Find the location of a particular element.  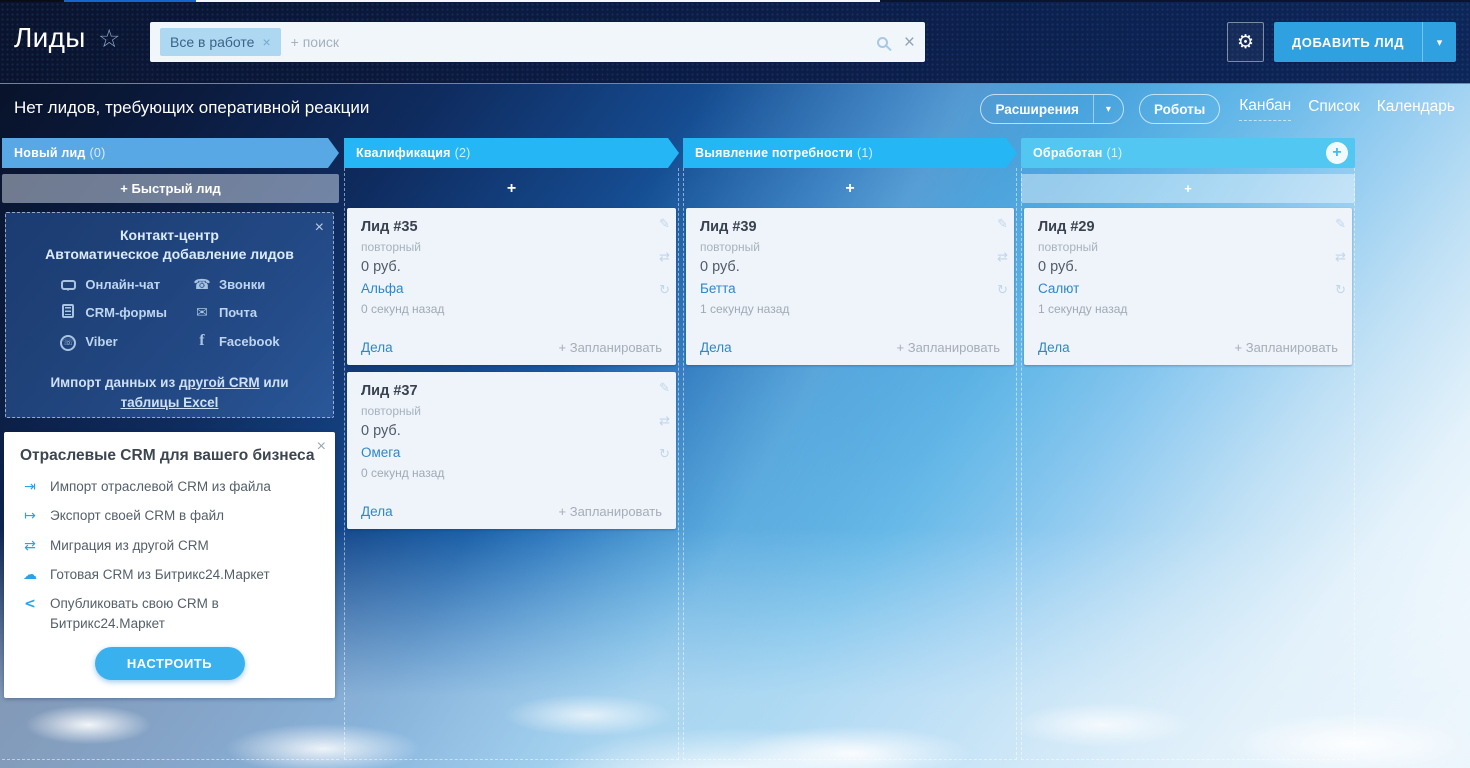

card-title: Лид #29 is located at coordinates (1066, 227).